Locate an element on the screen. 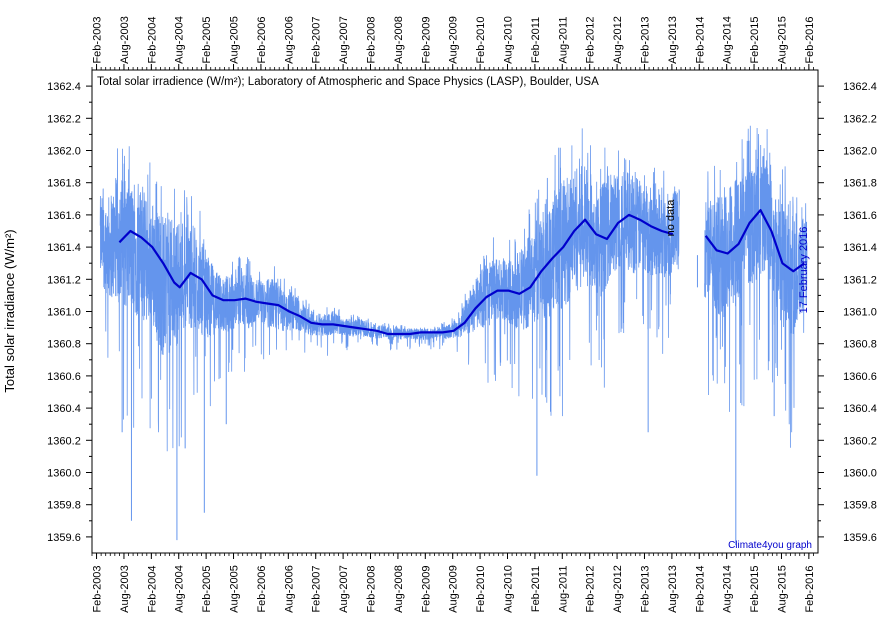 Image resolution: width=880 pixels, height=622 pixels. x-tick-label-top: Feb-2012 is located at coordinates (591, 39).